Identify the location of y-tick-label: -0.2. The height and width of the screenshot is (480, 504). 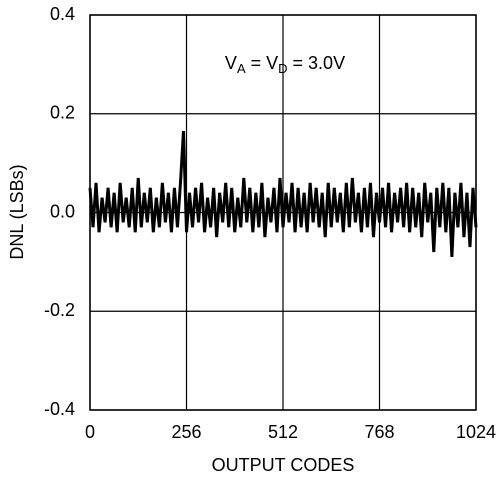
(59, 310).